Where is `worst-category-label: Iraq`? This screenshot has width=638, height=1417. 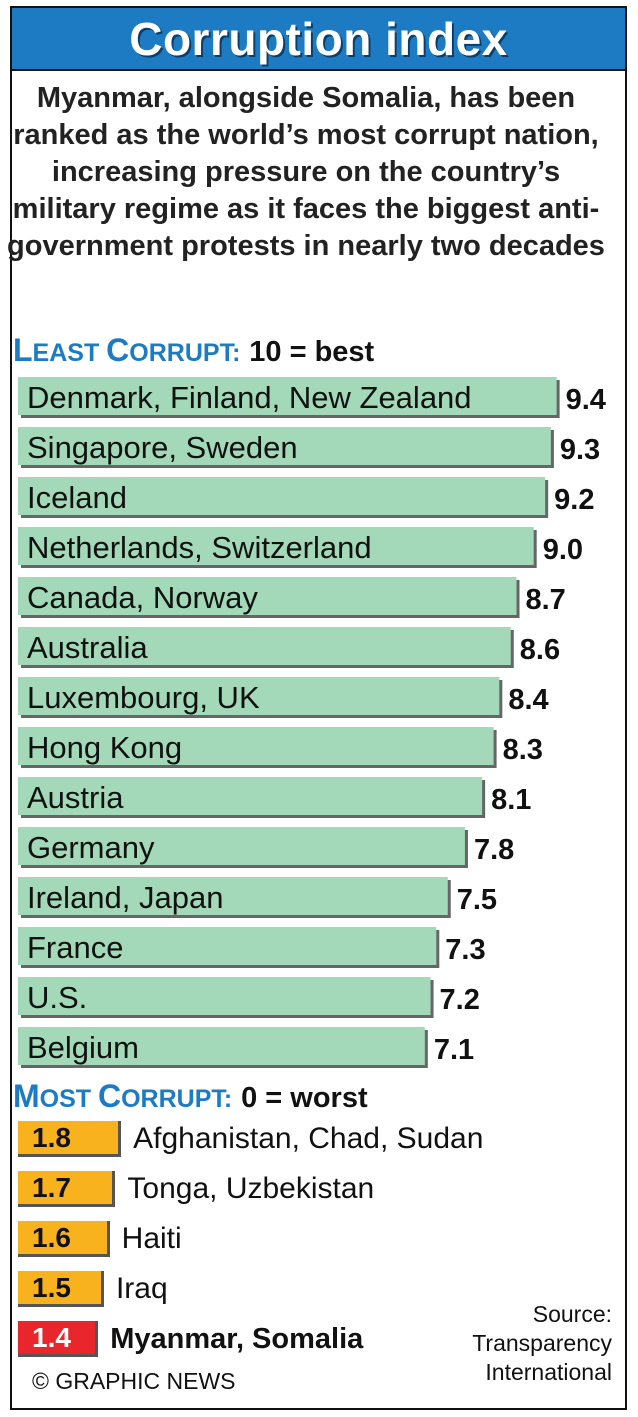 worst-category-label: Iraq is located at coordinates (141, 1288).